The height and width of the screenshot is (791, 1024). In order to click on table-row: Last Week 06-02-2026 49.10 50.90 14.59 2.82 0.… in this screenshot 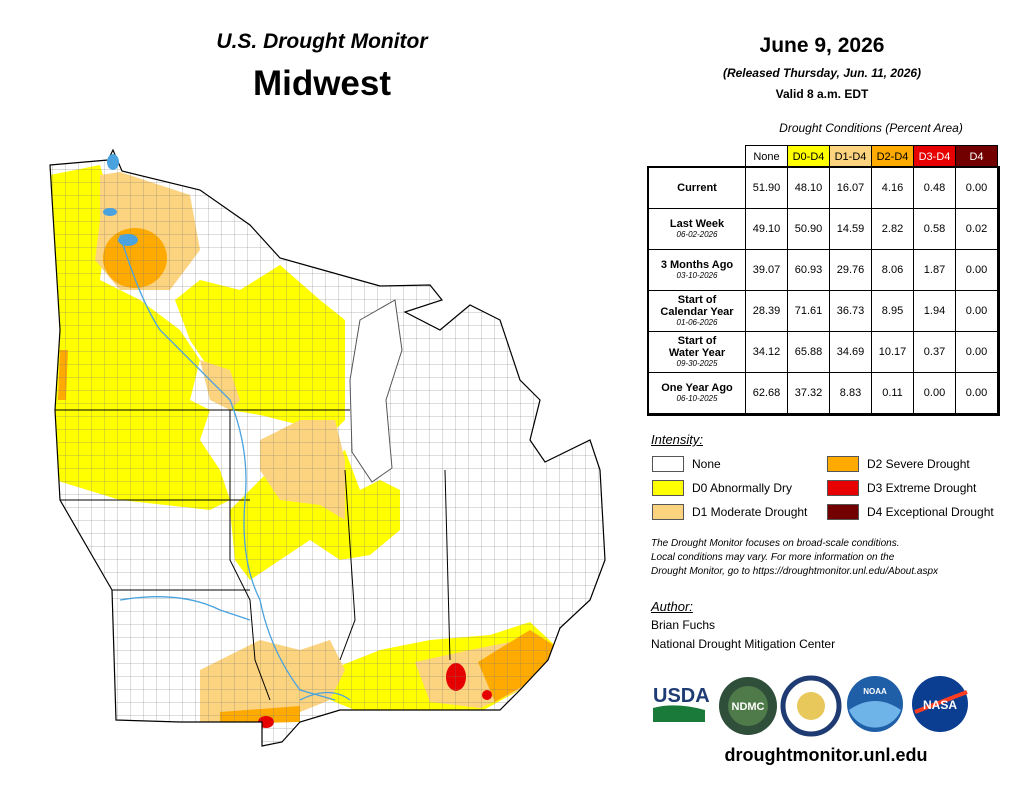, I will do `click(823, 229)`.